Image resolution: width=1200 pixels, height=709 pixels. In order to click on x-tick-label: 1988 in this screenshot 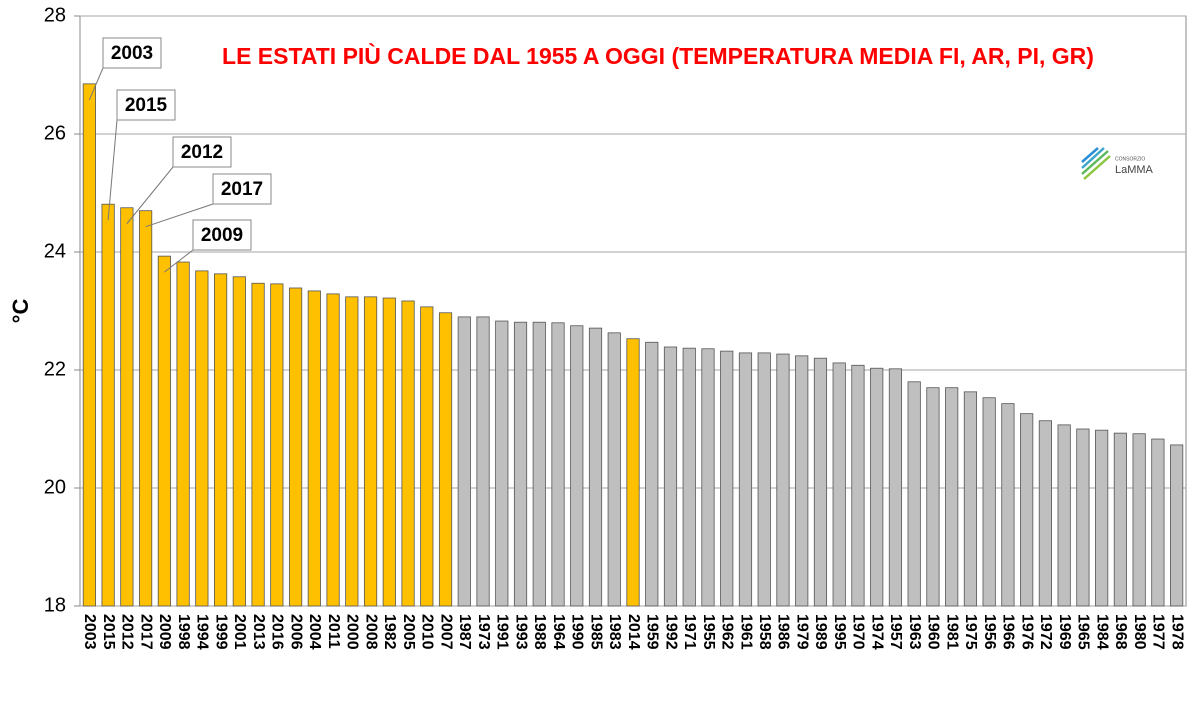, I will do `click(539, 632)`.